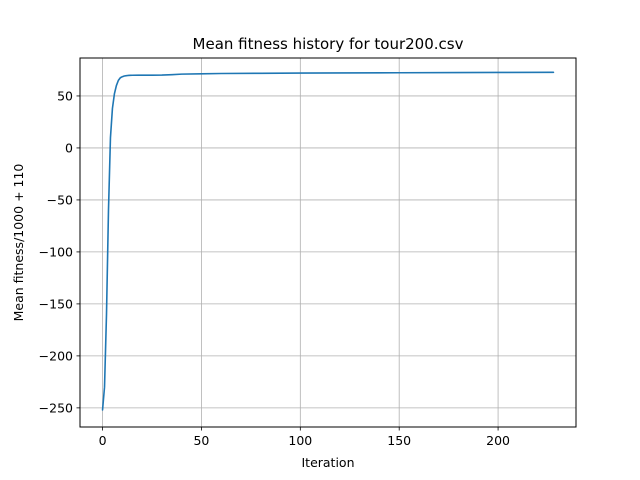 The height and width of the screenshot is (480, 640). I want to click on y-axis-label: Mean fitness/1000 + 110, so click(18, 243).